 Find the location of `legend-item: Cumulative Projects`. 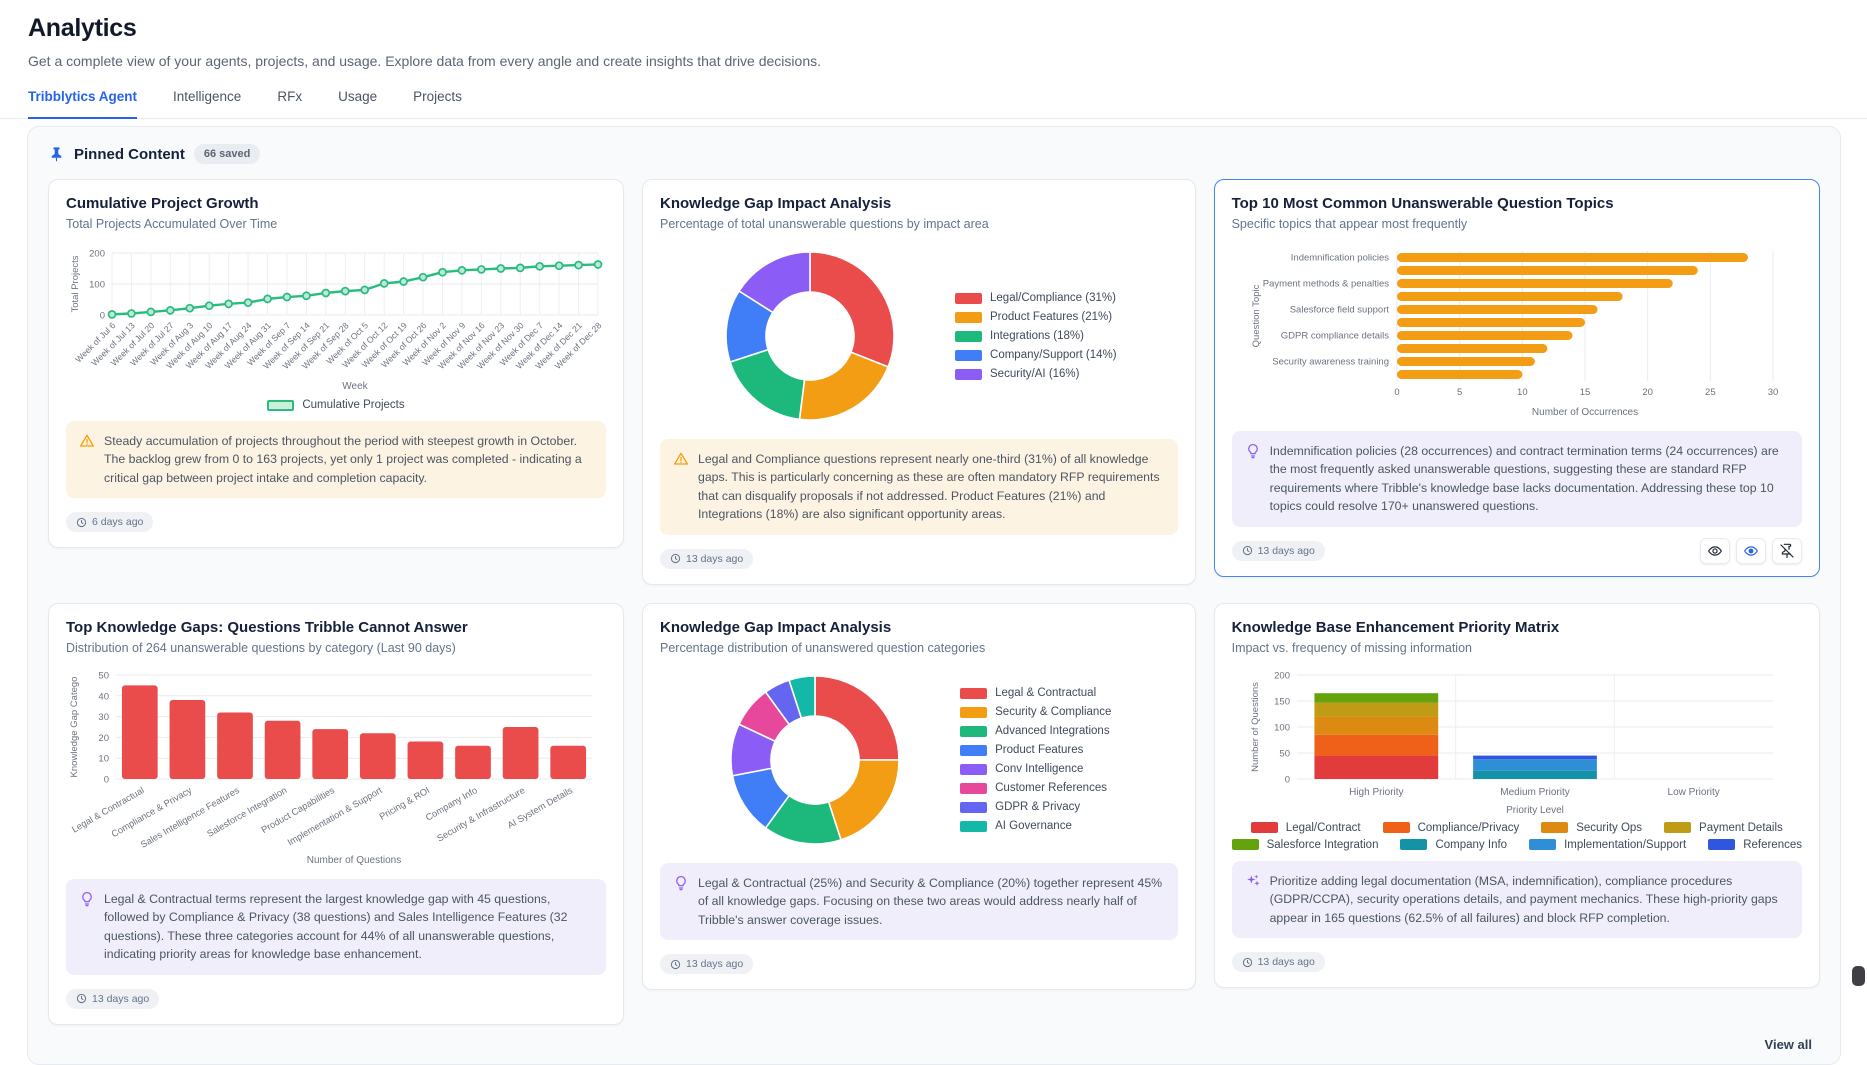

legend-item: Cumulative Projects is located at coordinates (336, 405).